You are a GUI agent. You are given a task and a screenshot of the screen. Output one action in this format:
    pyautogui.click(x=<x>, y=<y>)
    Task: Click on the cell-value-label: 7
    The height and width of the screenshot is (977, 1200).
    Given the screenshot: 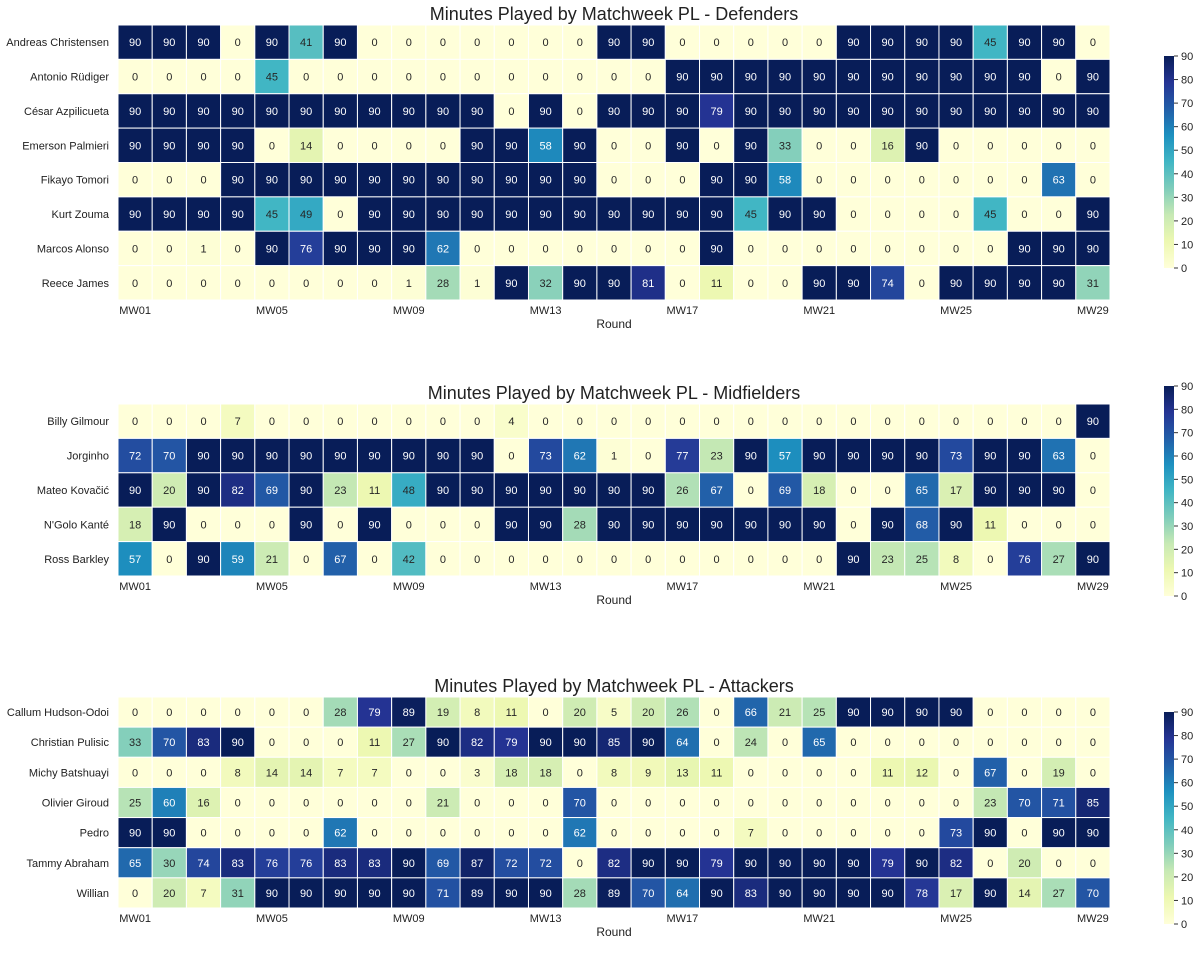 What is the action you would take?
    pyautogui.click(x=340, y=773)
    